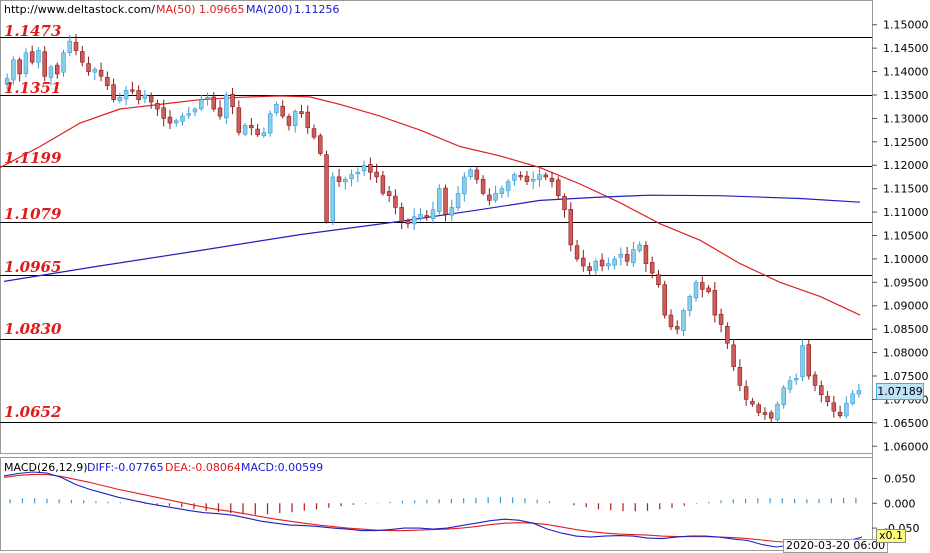 This screenshot has width=930, height=553. I want to click on price-tick-label: 1.15000, so click(906, 25).